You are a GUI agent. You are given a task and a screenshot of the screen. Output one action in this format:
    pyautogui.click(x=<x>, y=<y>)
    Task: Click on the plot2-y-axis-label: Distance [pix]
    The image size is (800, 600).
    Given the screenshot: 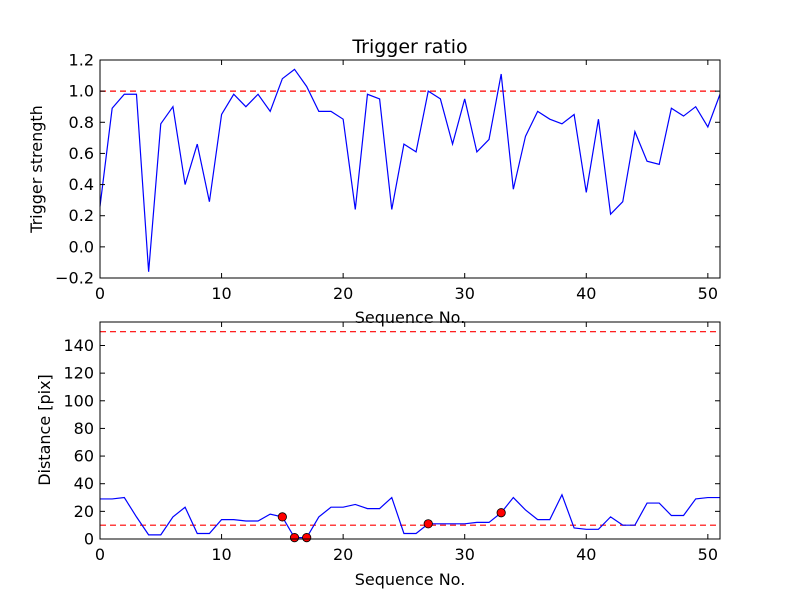 What is the action you would take?
    pyautogui.click(x=44, y=430)
    